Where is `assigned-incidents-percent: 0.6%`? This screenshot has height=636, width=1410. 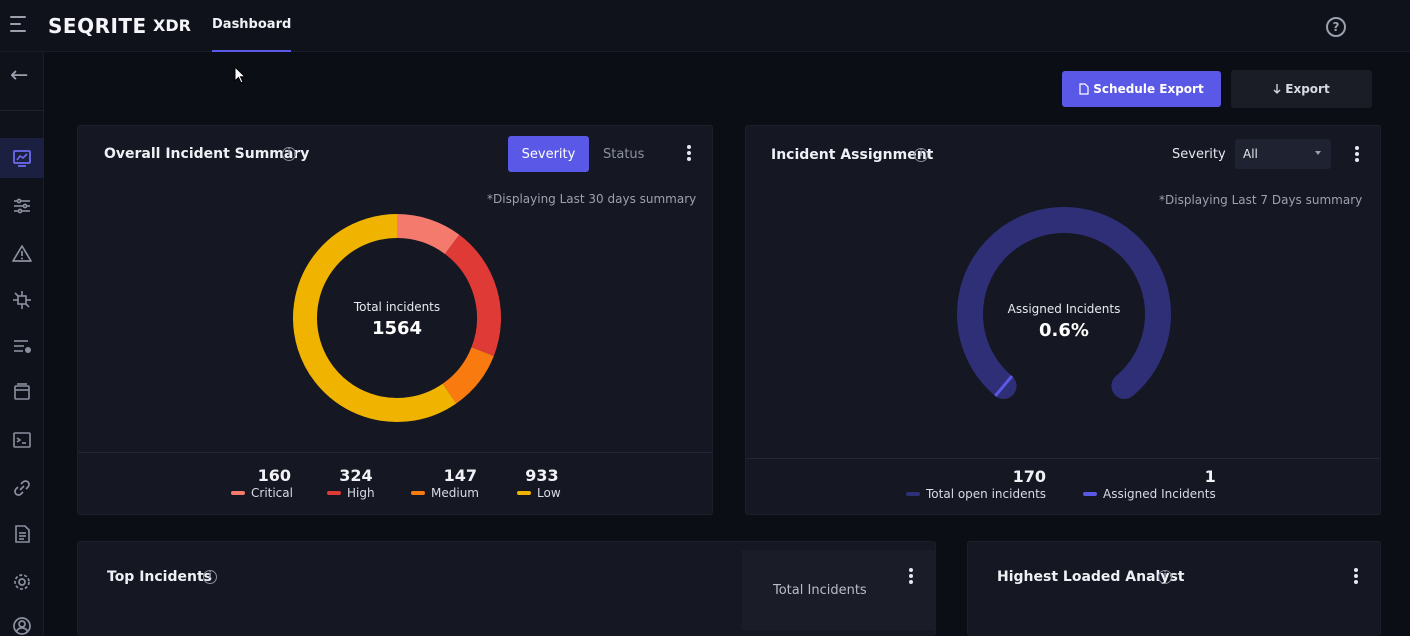 assigned-incidents-percent: 0.6% is located at coordinates (1064, 330).